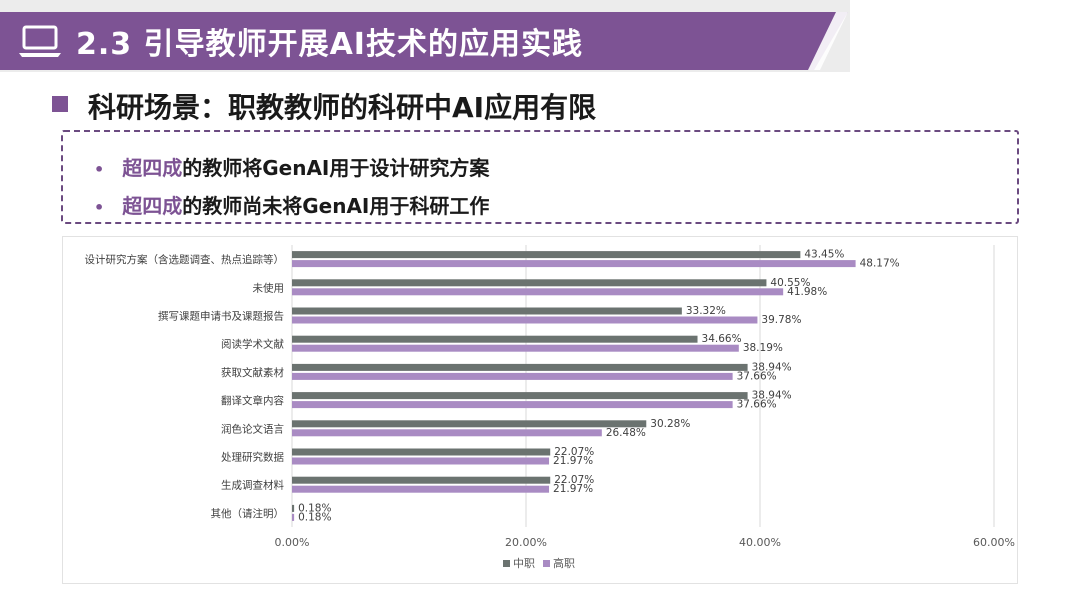  What do you see at coordinates (252, 344) in the screenshot?
I see `category-label: 阅读学术文献` at bounding box center [252, 344].